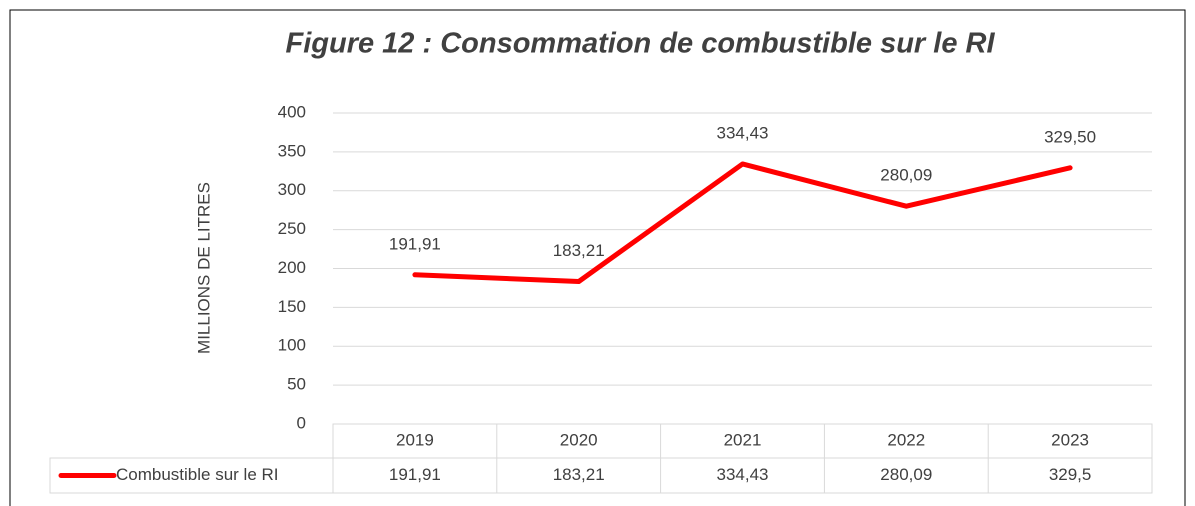  Describe the element at coordinates (906, 175) in the screenshot. I see `data-label: 280,09` at that location.